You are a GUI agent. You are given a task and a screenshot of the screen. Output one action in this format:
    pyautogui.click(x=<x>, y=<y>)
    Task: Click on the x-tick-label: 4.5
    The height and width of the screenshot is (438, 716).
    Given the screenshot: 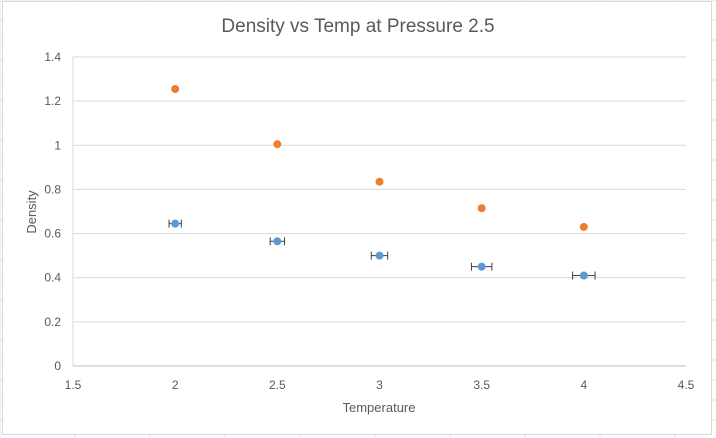 What is the action you would take?
    pyautogui.click(x=686, y=385)
    